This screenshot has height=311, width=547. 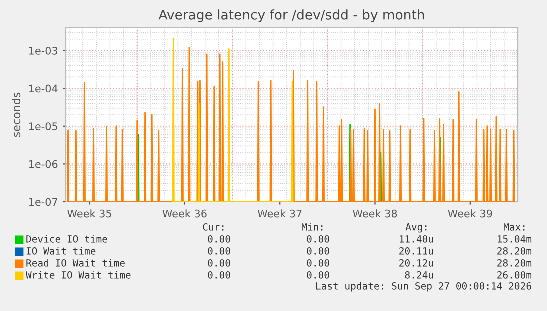 What do you see at coordinates (312, 227) in the screenshot?
I see `text: Min:` at bounding box center [312, 227].